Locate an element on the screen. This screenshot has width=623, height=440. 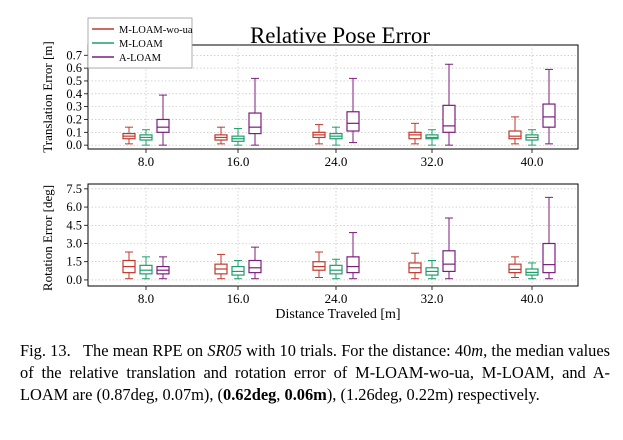
caption-text-5: ), (1.26deg, 0.22m) respectively. is located at coordinates (433, 394).